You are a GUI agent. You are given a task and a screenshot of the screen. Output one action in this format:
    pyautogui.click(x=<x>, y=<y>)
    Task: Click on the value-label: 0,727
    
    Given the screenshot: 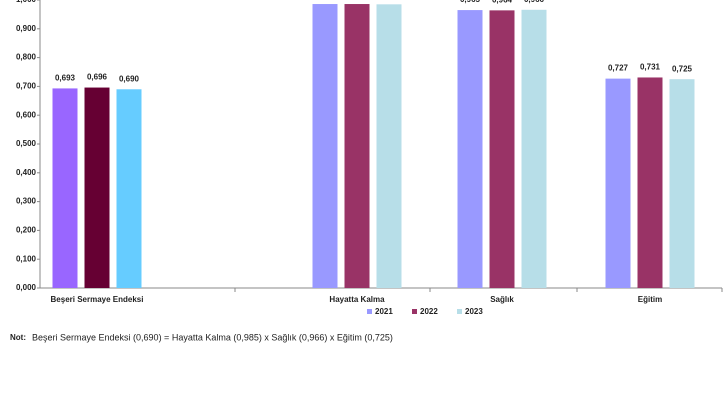 What is the action you would take?
    pyautogui.click(x=618, y=68)
    